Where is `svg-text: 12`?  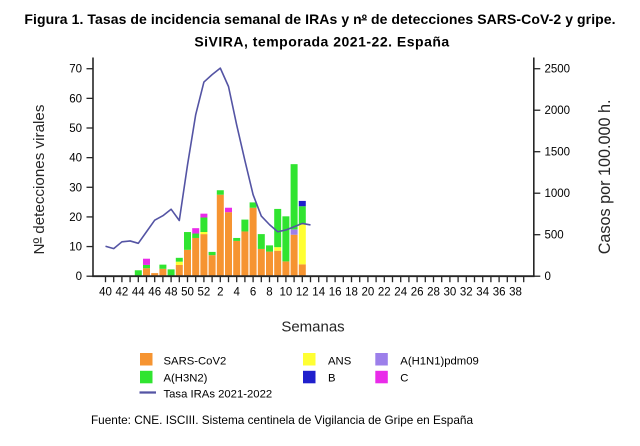
svg-text: 12 is located at coordinates (302, 293).